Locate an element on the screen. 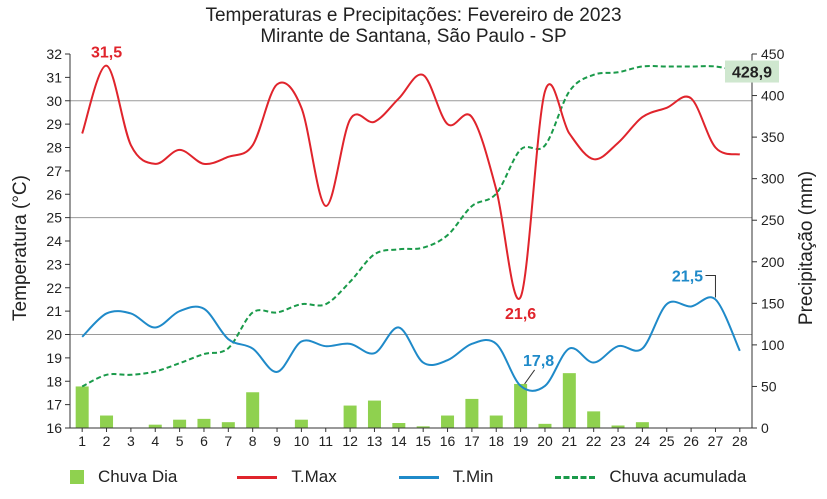 The image size is (827, 499). legend-label: Chuva acumulada is located at coordinates (678, 476).